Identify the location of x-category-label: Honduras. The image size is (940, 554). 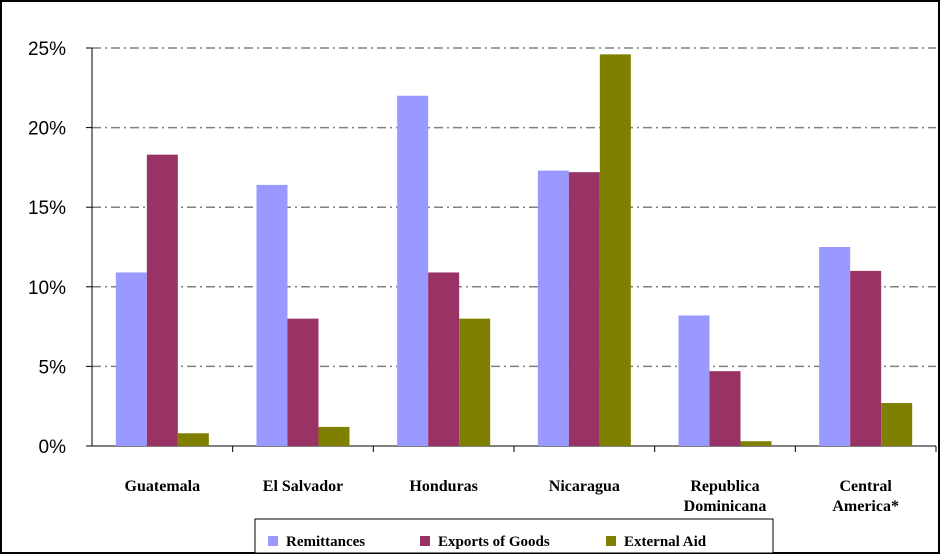
(443, 486).